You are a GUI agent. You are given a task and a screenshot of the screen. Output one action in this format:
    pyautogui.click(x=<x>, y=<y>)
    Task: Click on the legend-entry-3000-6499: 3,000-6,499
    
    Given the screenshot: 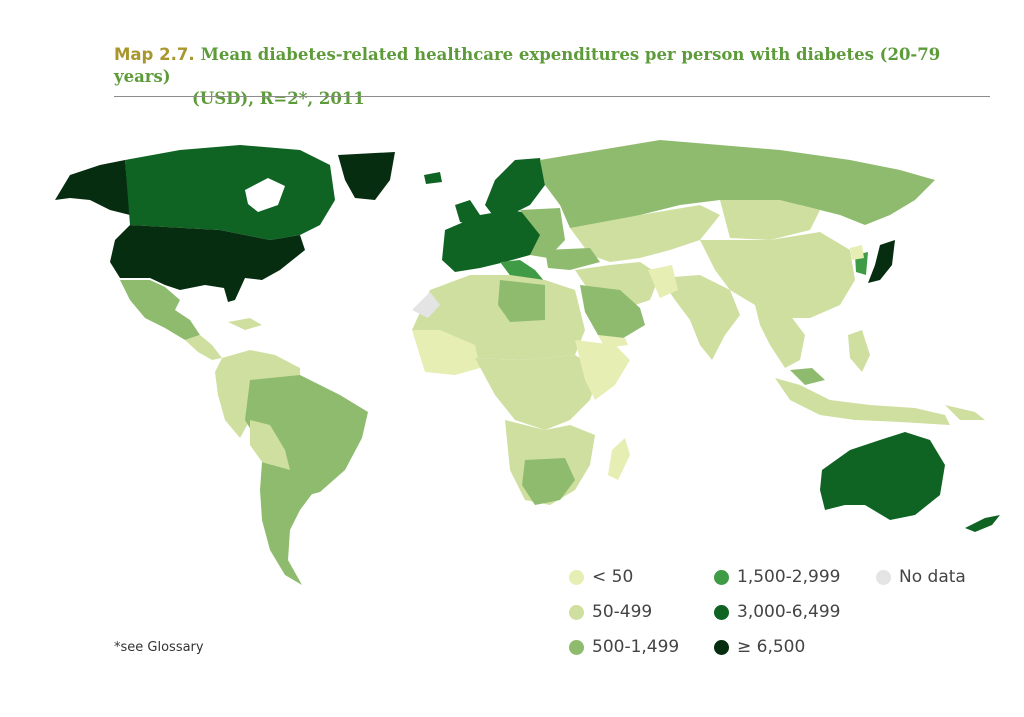 What is the action you would take?
    pyautogui.click(x=777, y=612)
    